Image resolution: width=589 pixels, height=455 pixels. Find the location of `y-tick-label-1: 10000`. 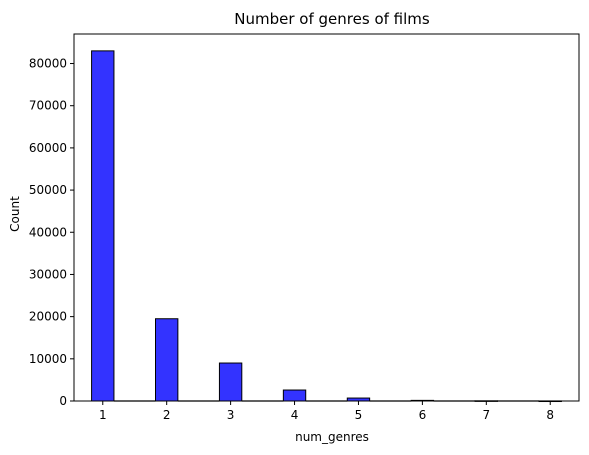

y-tick-label-1: 10000 is located at coordinates (48, 359).